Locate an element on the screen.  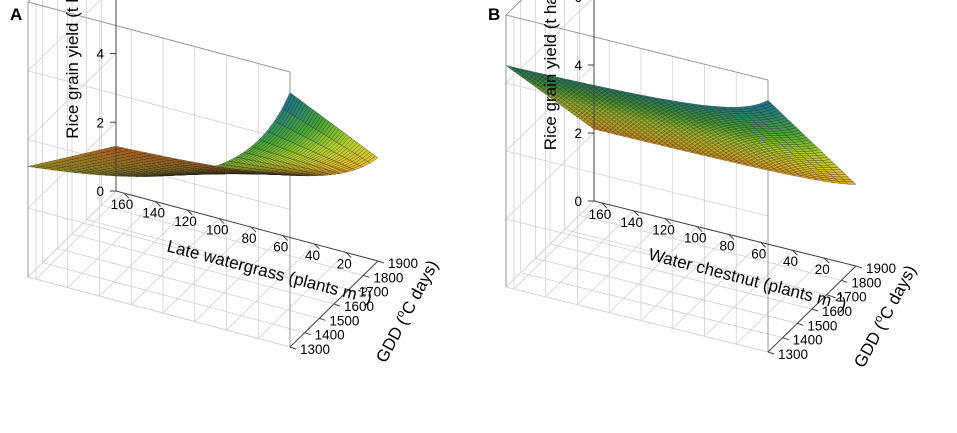
z-tick-label: 6 is located at coordinates (578, 2).